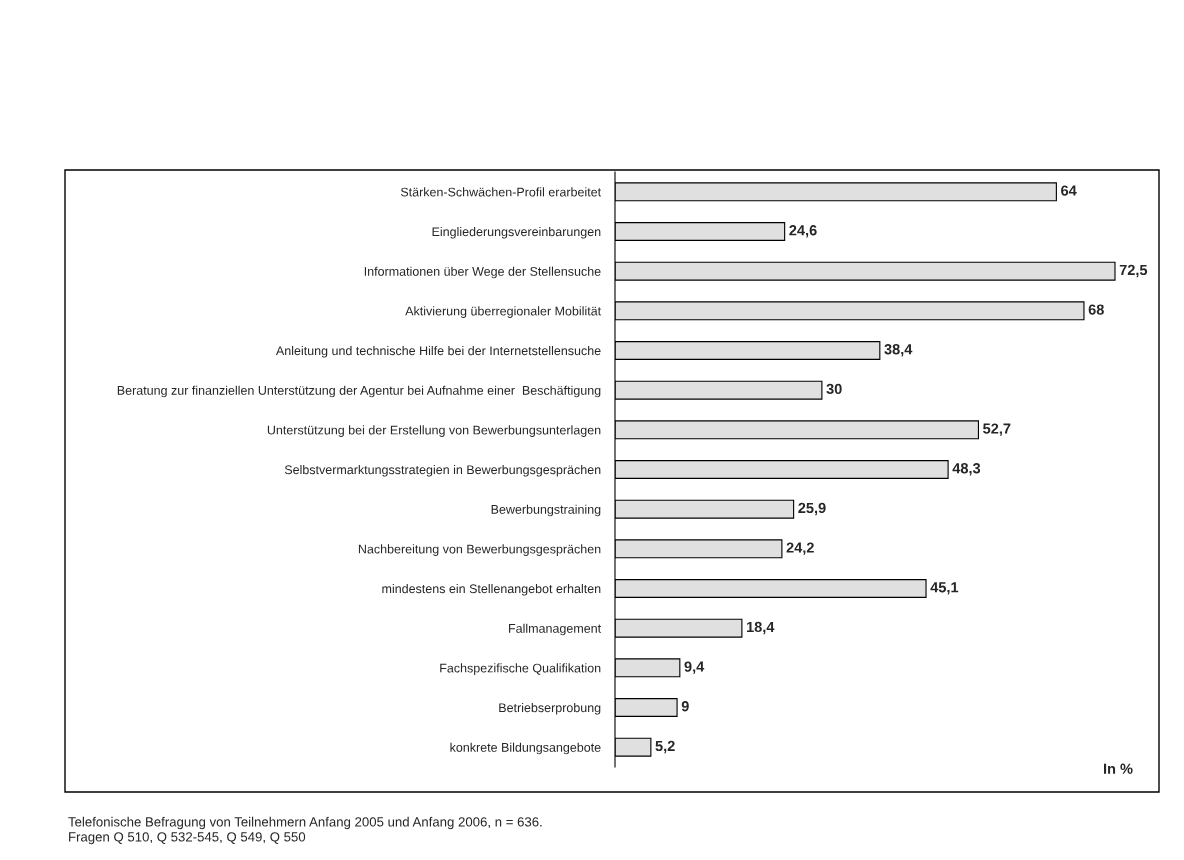 The image size is (1184, 860). What do you see at coordinates (516, 232) in the screenshot?
I see `y-tick-label: Eingliederungsvereinbarungen` at bounding box center [516, 232].